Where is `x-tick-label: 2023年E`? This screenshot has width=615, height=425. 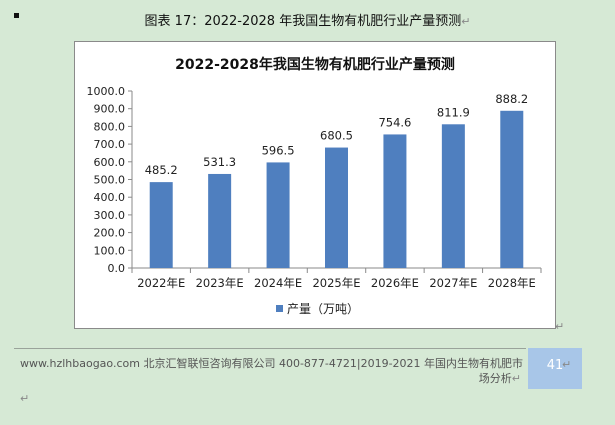 x-tick-label: 2023年E is located at coordinates (220, 283).